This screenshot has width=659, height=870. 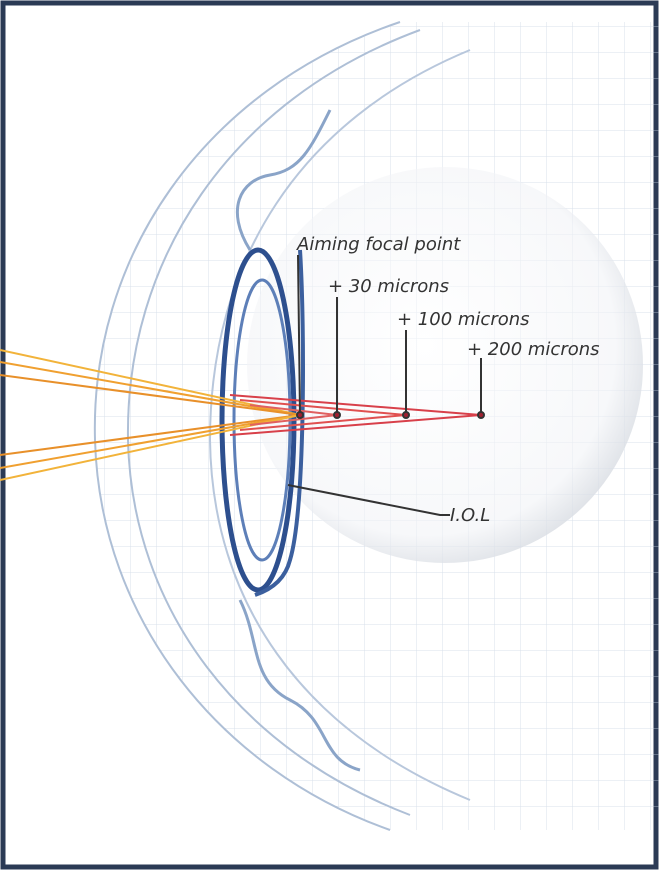 What do you see at coordinates (533, 349) in the screenshot?
I see `label: + 200 microns` at bounding box center [533, 349].